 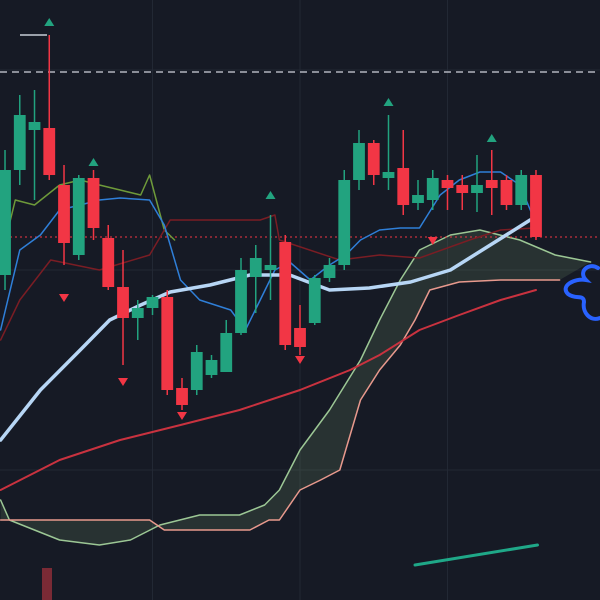 What do you see at coordinates (581, 292) in the screenshot?
I see `drawing-shape` at bounding box center [581, 292].